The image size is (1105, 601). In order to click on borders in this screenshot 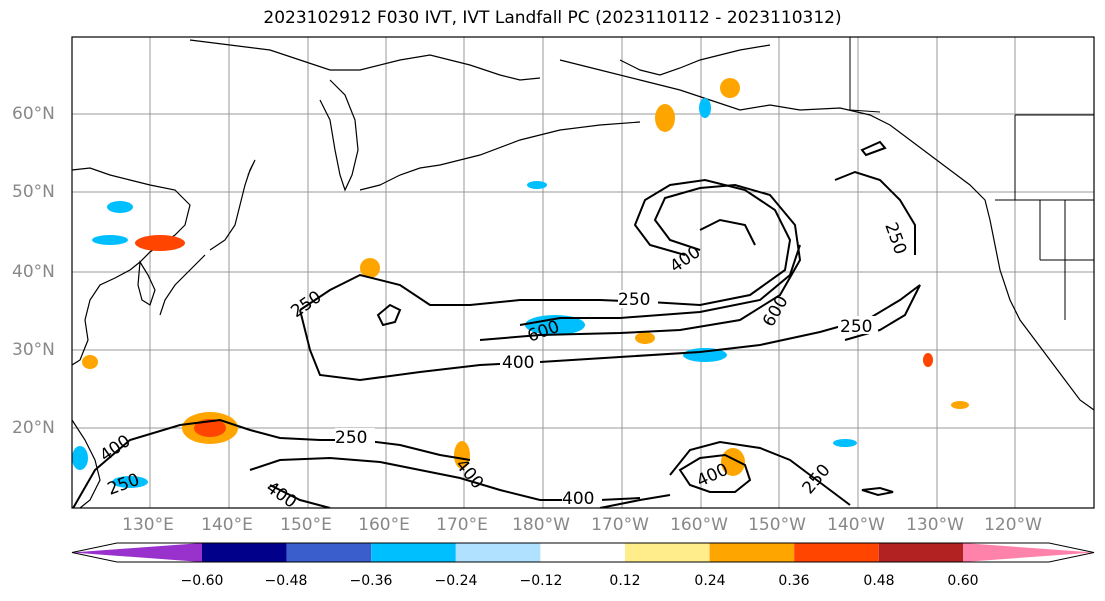, I will do `click(971, 178)`.